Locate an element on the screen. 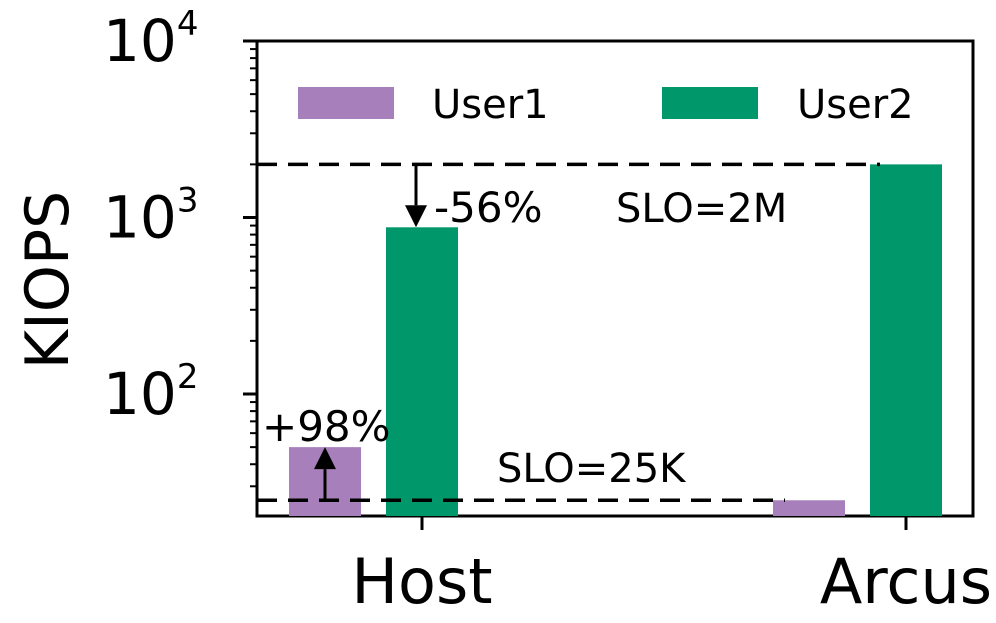 Image resolution: width=996 pixels, height=623 pixels. legend-swatch-user2 is located at coordinates (710, 103).